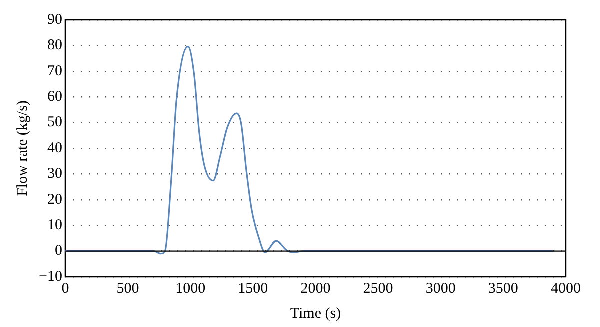 This screenshot has height=327, width=600. What do you see at coordinates (58, 251) in the screenshot?
I see `y-tick-label: 0` at bounding box center [58, 251].